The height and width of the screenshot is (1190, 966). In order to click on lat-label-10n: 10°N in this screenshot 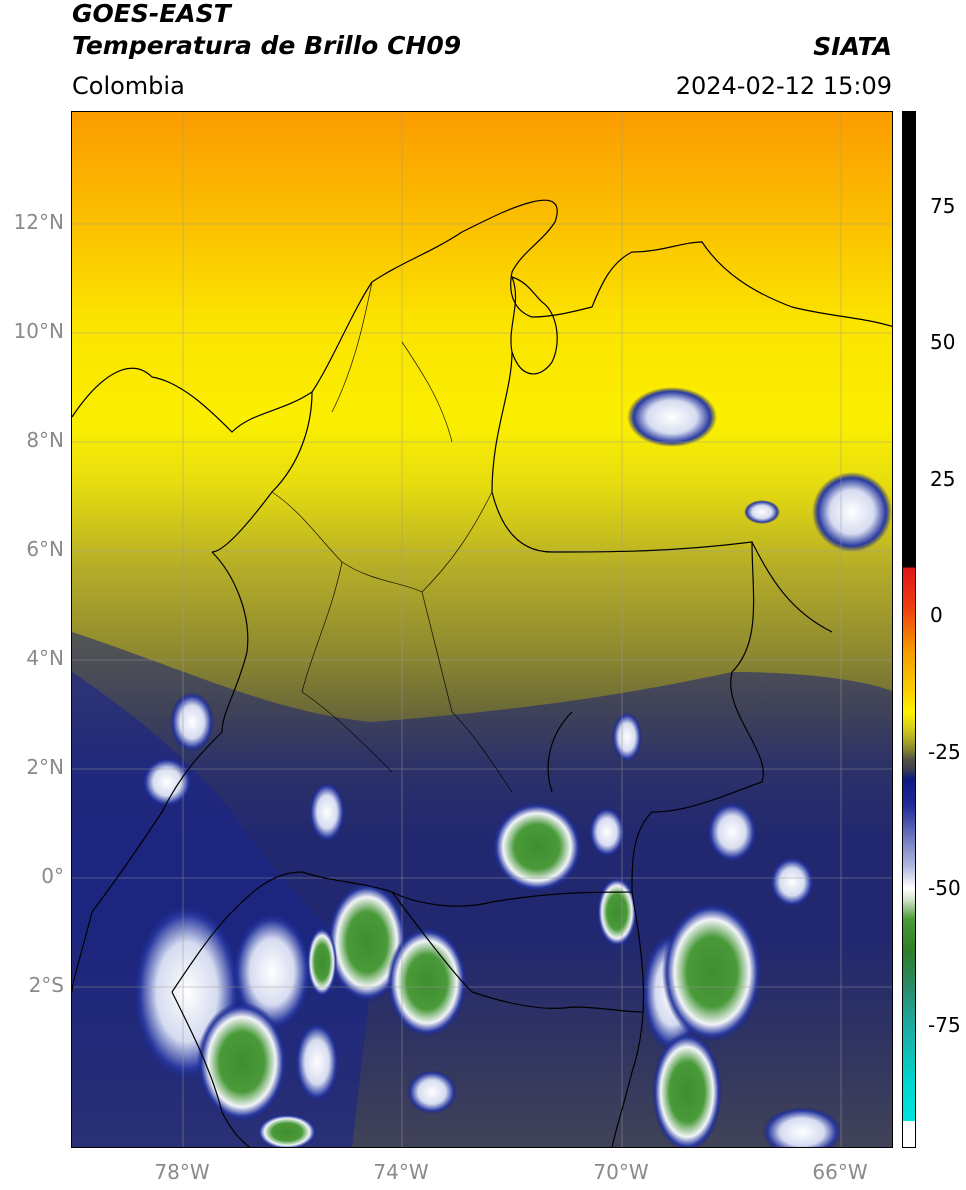, I will do `click(38, 331)`.